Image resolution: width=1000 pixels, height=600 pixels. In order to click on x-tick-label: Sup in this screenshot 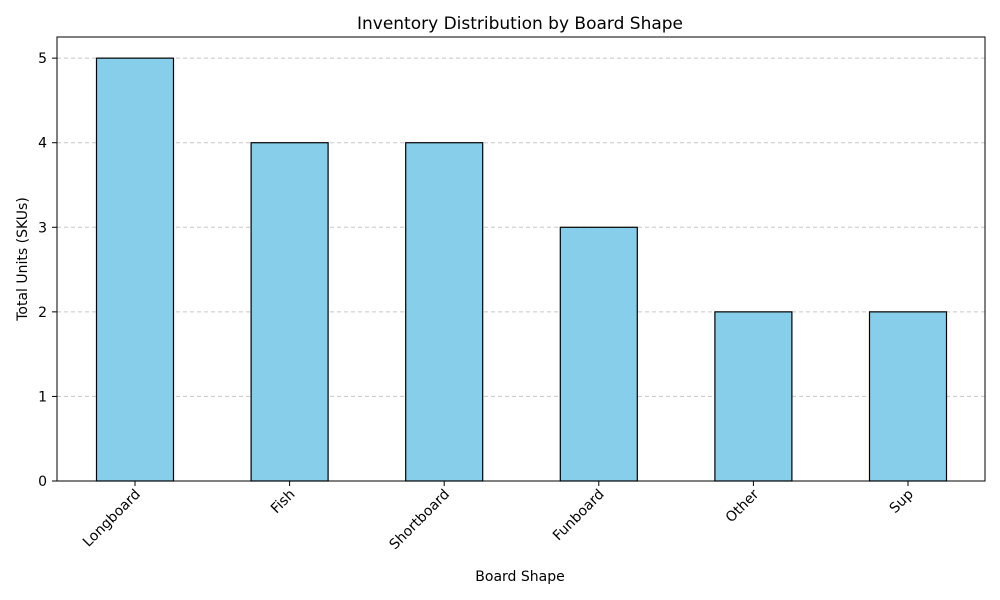, I will do `click(902, 501)`.